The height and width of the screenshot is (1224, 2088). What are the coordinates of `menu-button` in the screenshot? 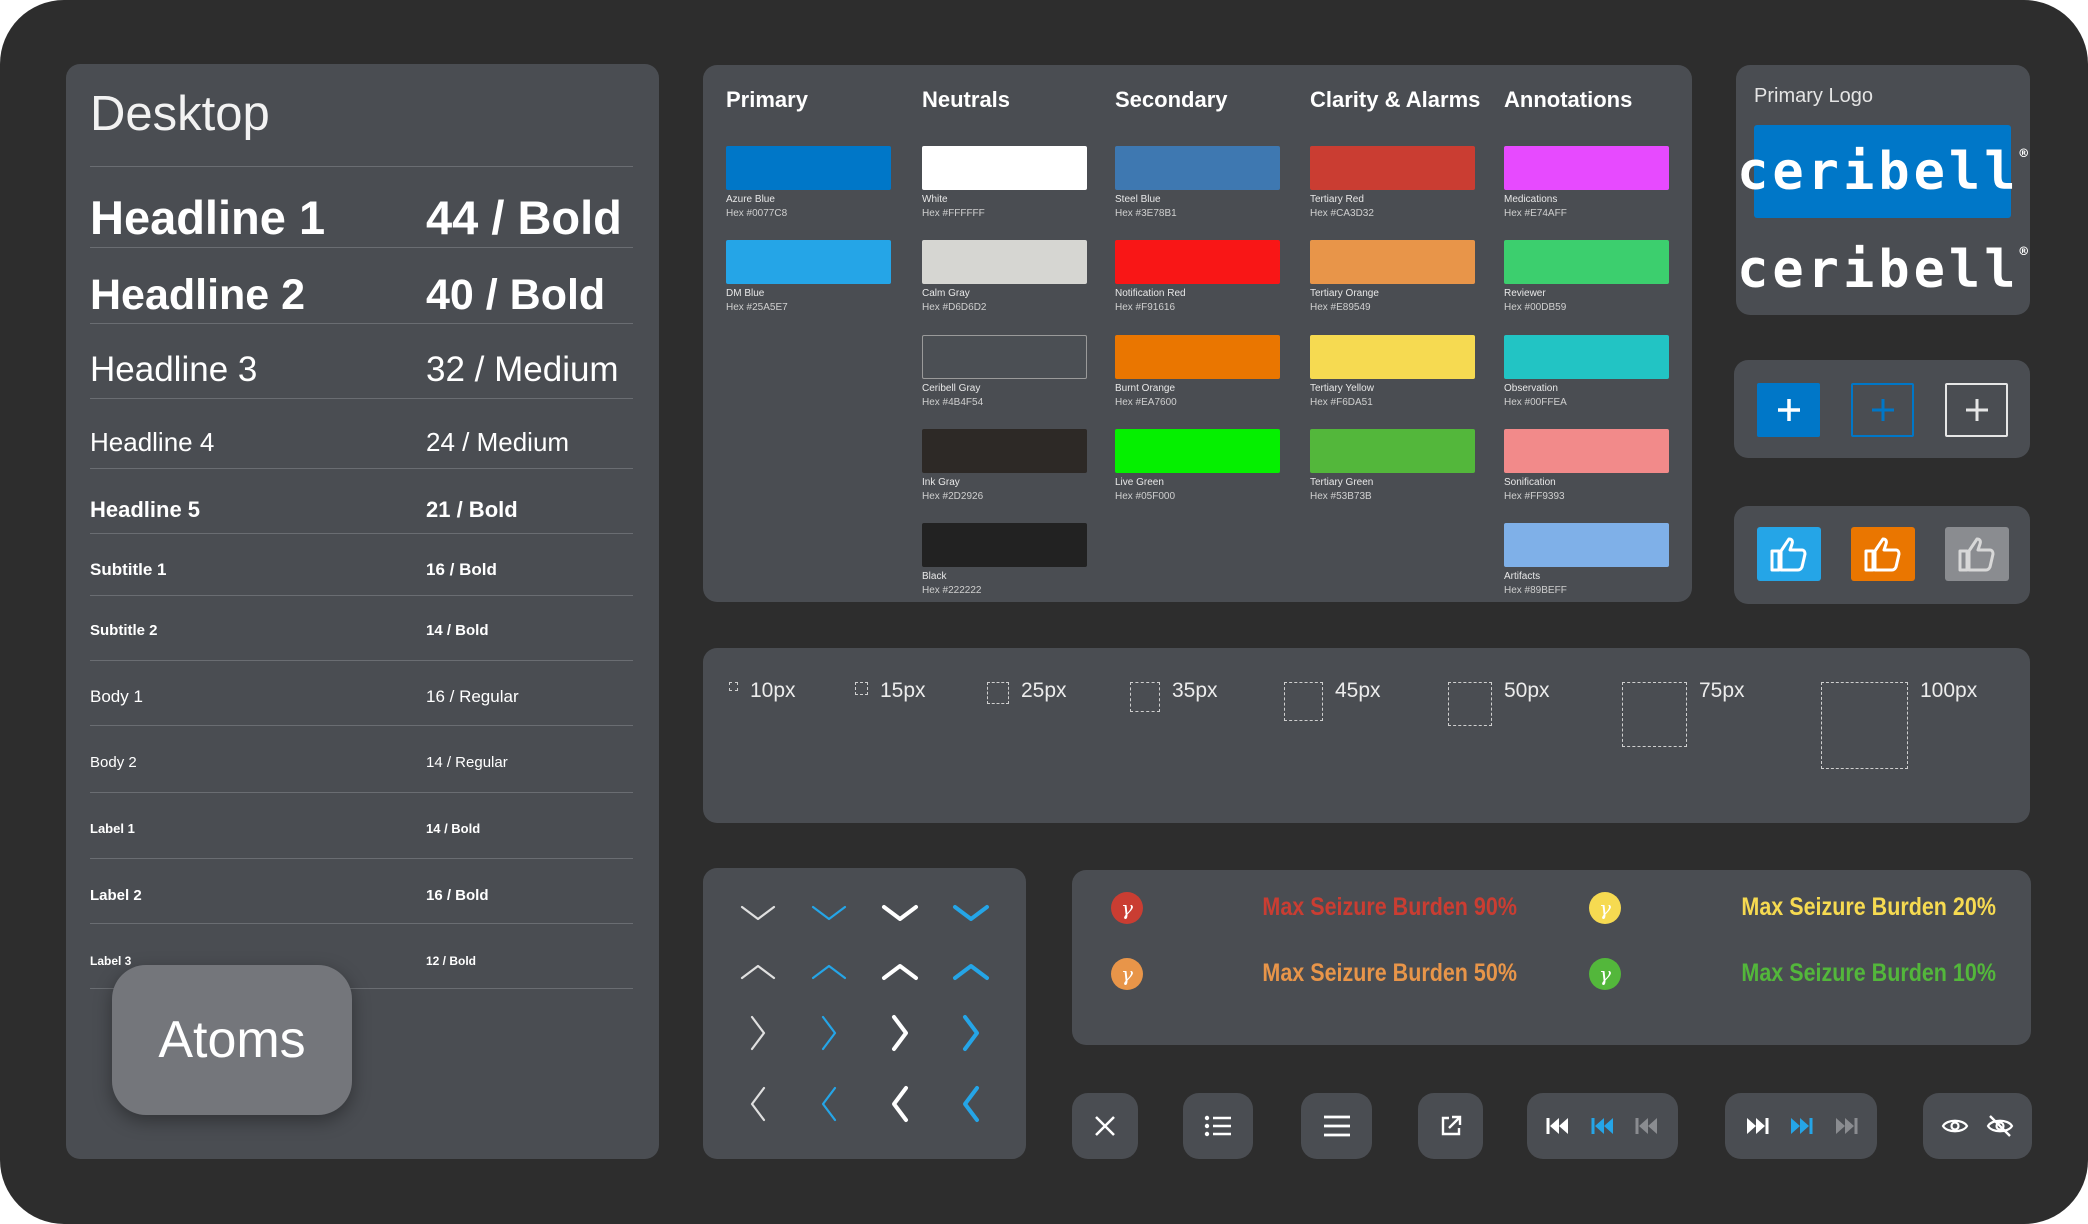 It's located at (1336, 1126).